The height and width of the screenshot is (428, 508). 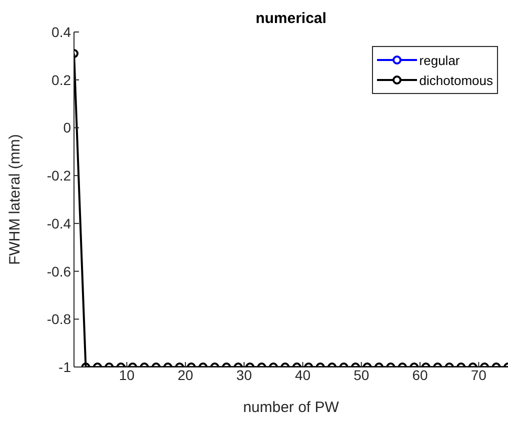 I want to click on y-tick-label: 0.2, so click(x=62, y=80).